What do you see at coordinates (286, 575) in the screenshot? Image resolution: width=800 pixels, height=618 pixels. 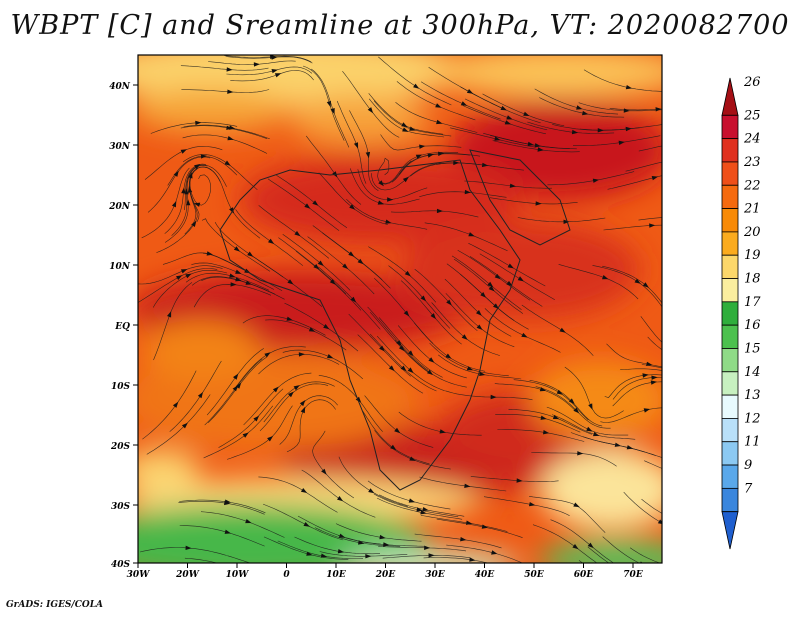 I see `lon-tick-label: 0` at bounding box center [286, 575].